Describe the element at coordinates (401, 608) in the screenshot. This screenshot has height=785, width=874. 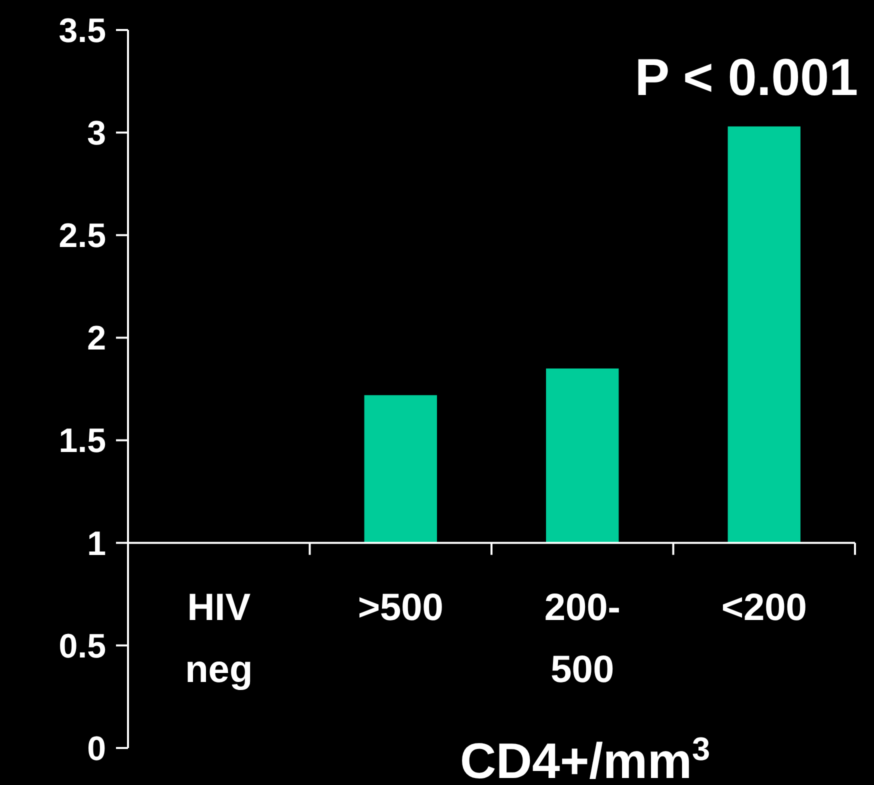
I see `x-tick-label: >500` at that location.